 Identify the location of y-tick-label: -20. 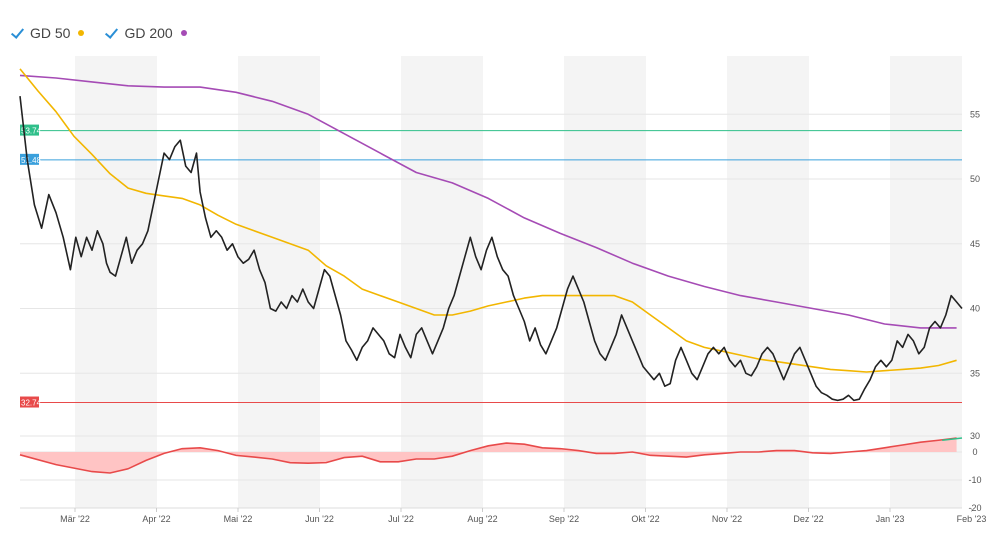
(974, 508).